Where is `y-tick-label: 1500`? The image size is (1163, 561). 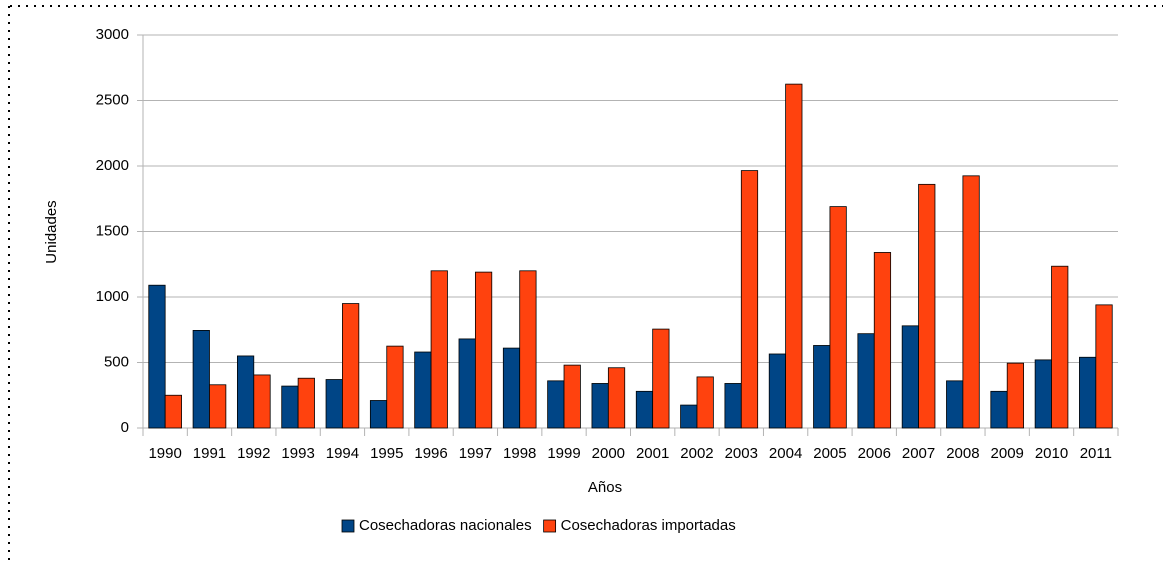 y-tick-label: 1500 is located at coordinates (112, 230).